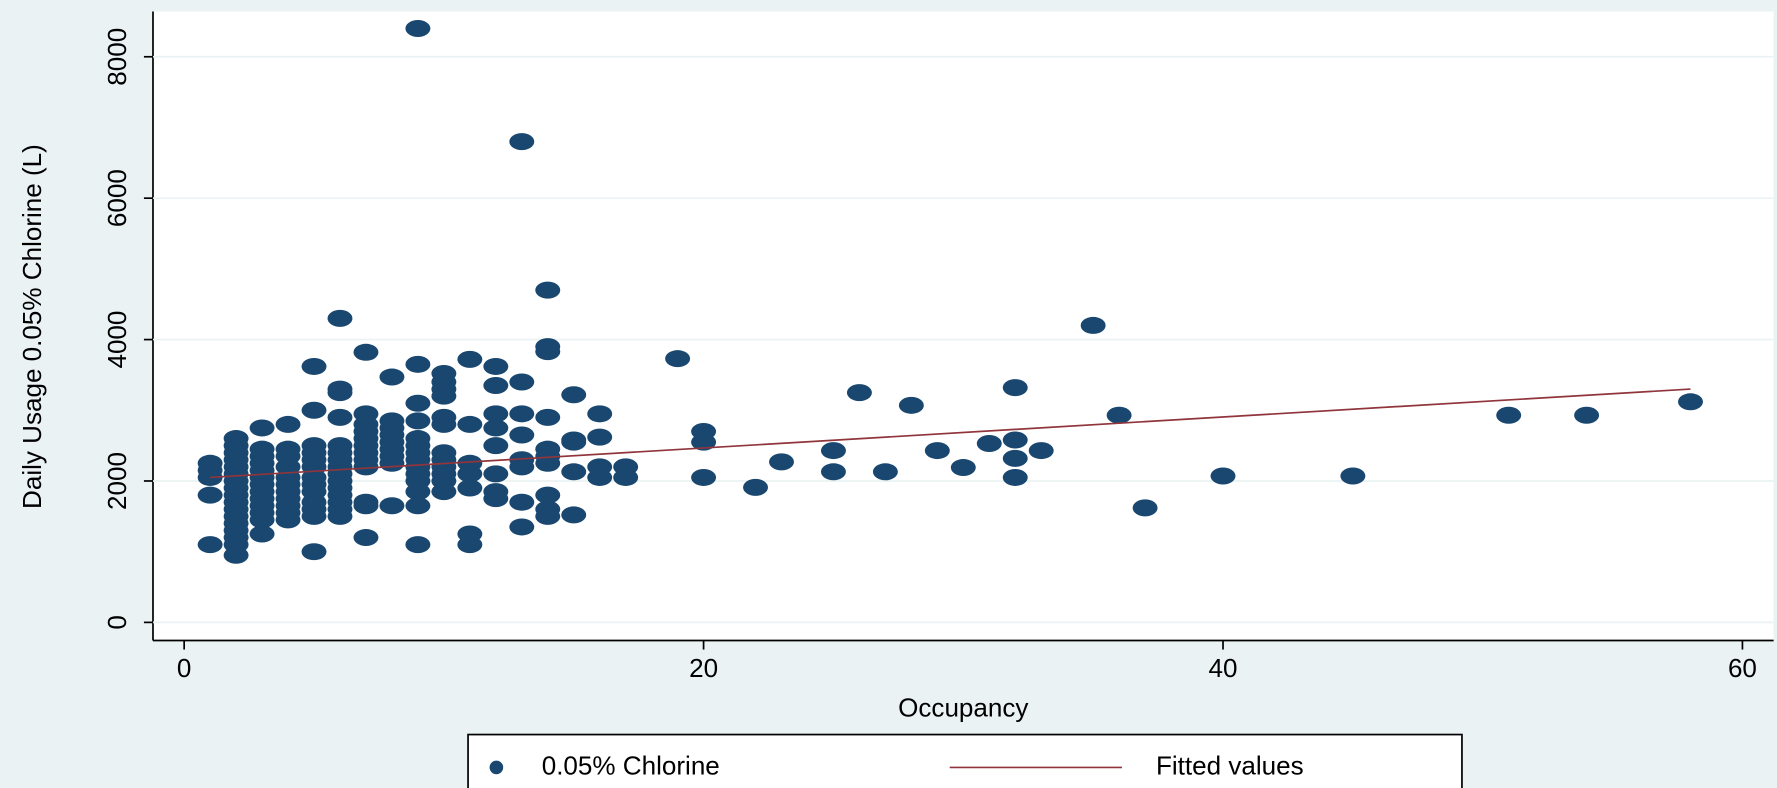  What do you see at coordinates (117, 340) in the screenshot?
I see `y-tick-label: 4000` at bounding box center [117, 340].